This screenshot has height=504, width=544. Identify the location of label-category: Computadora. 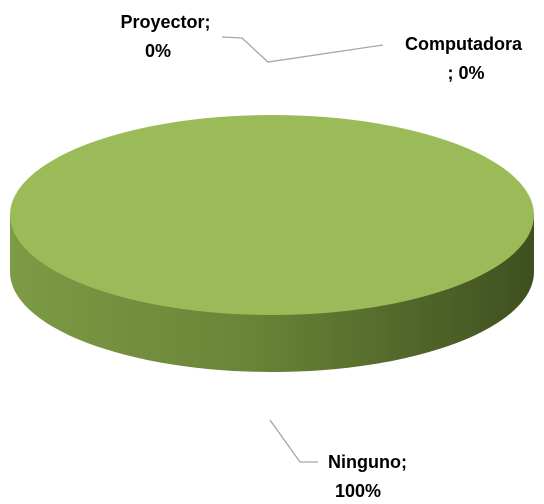
(464, 44).